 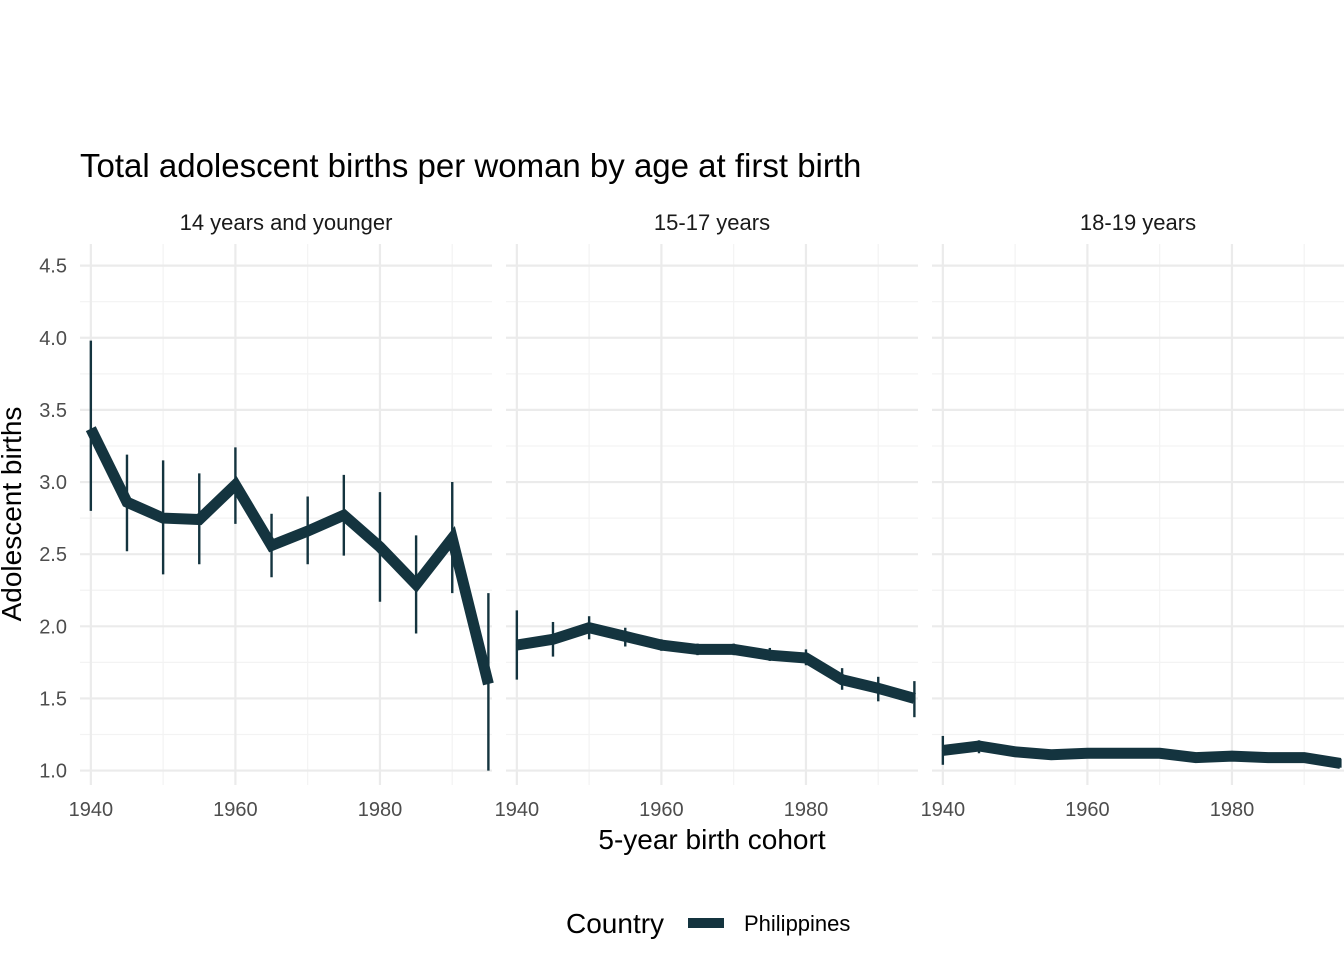 I want to click on legend-label: Philippines, so click(x=797, y=923).